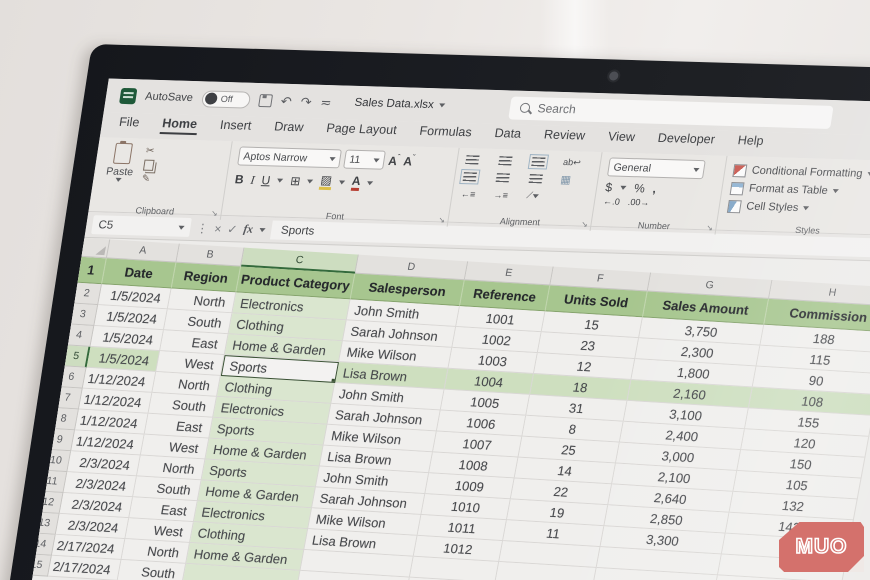 This screenshot has height=580, width=870. I want to click on row-header-7: 7, so click(68, 398).